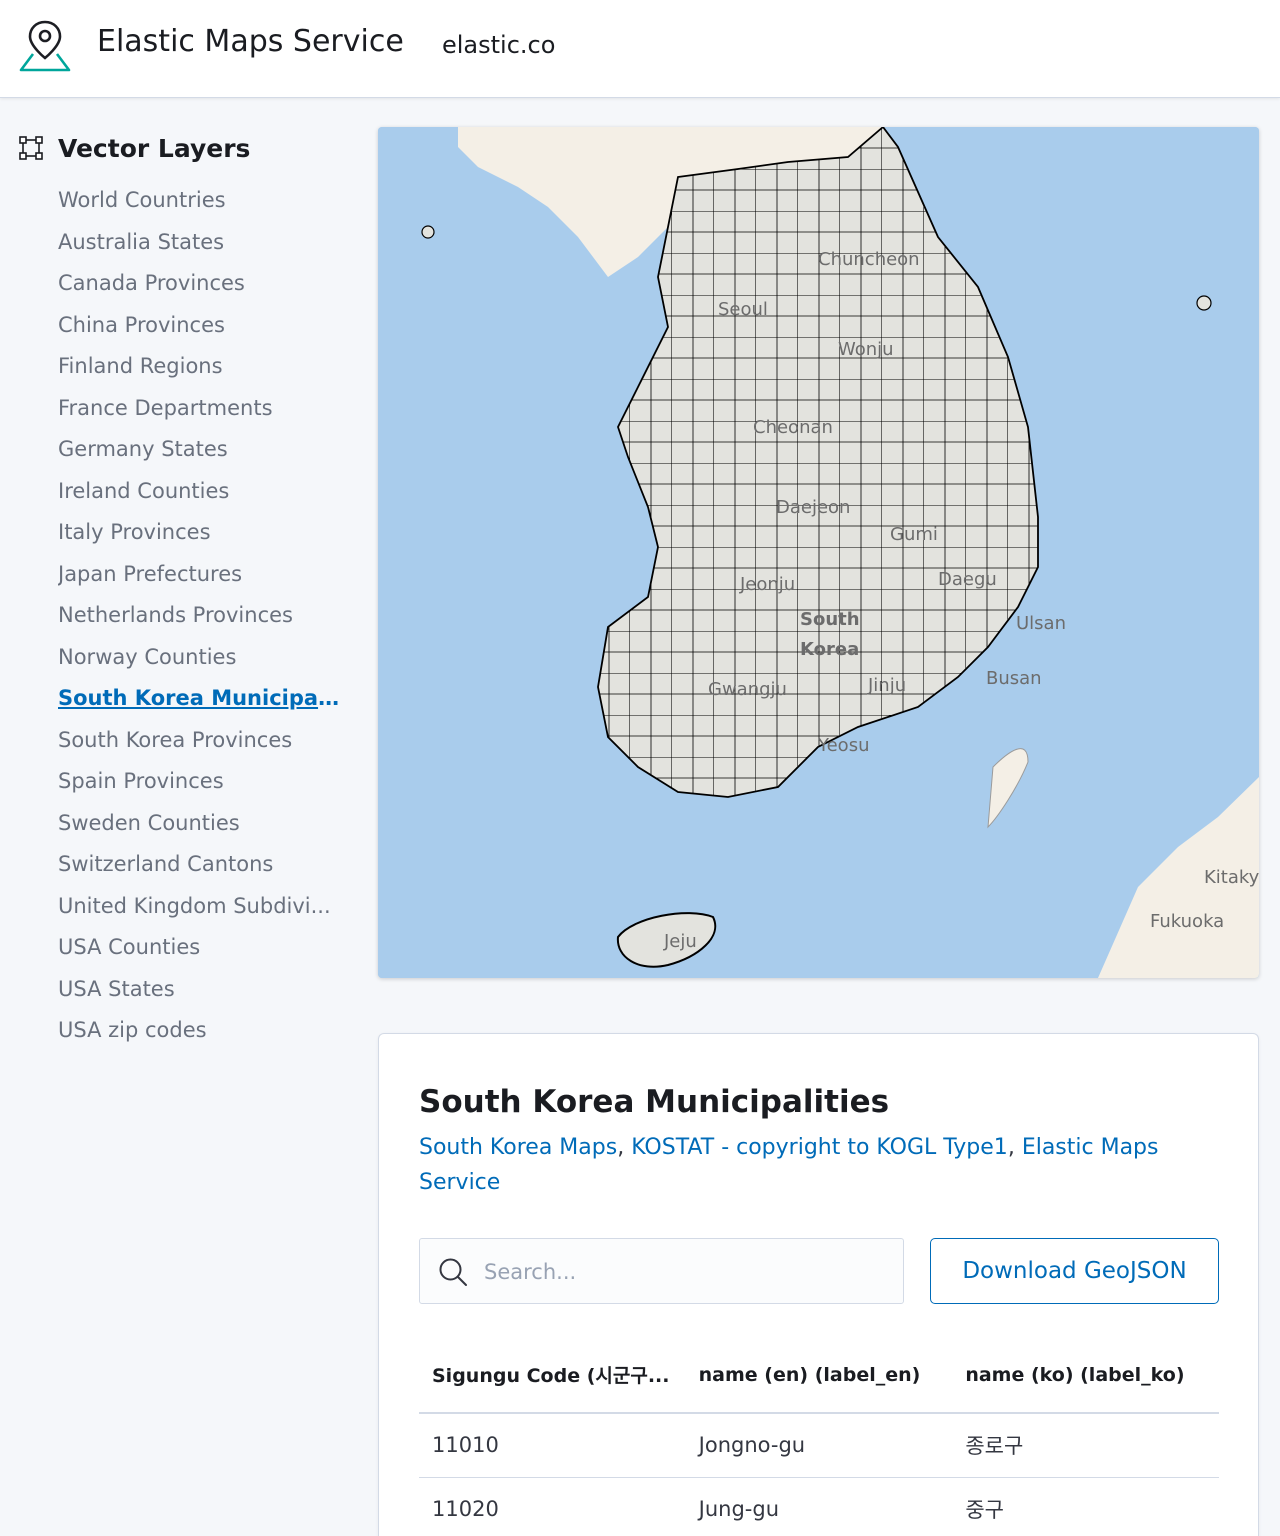 Image resolution: width=1280 pixels, height=1536 pixels. Describe the element at coordinates (143, 449) in the screenshot. I see `sidebar-item-germany-states: Germany States` at that location.